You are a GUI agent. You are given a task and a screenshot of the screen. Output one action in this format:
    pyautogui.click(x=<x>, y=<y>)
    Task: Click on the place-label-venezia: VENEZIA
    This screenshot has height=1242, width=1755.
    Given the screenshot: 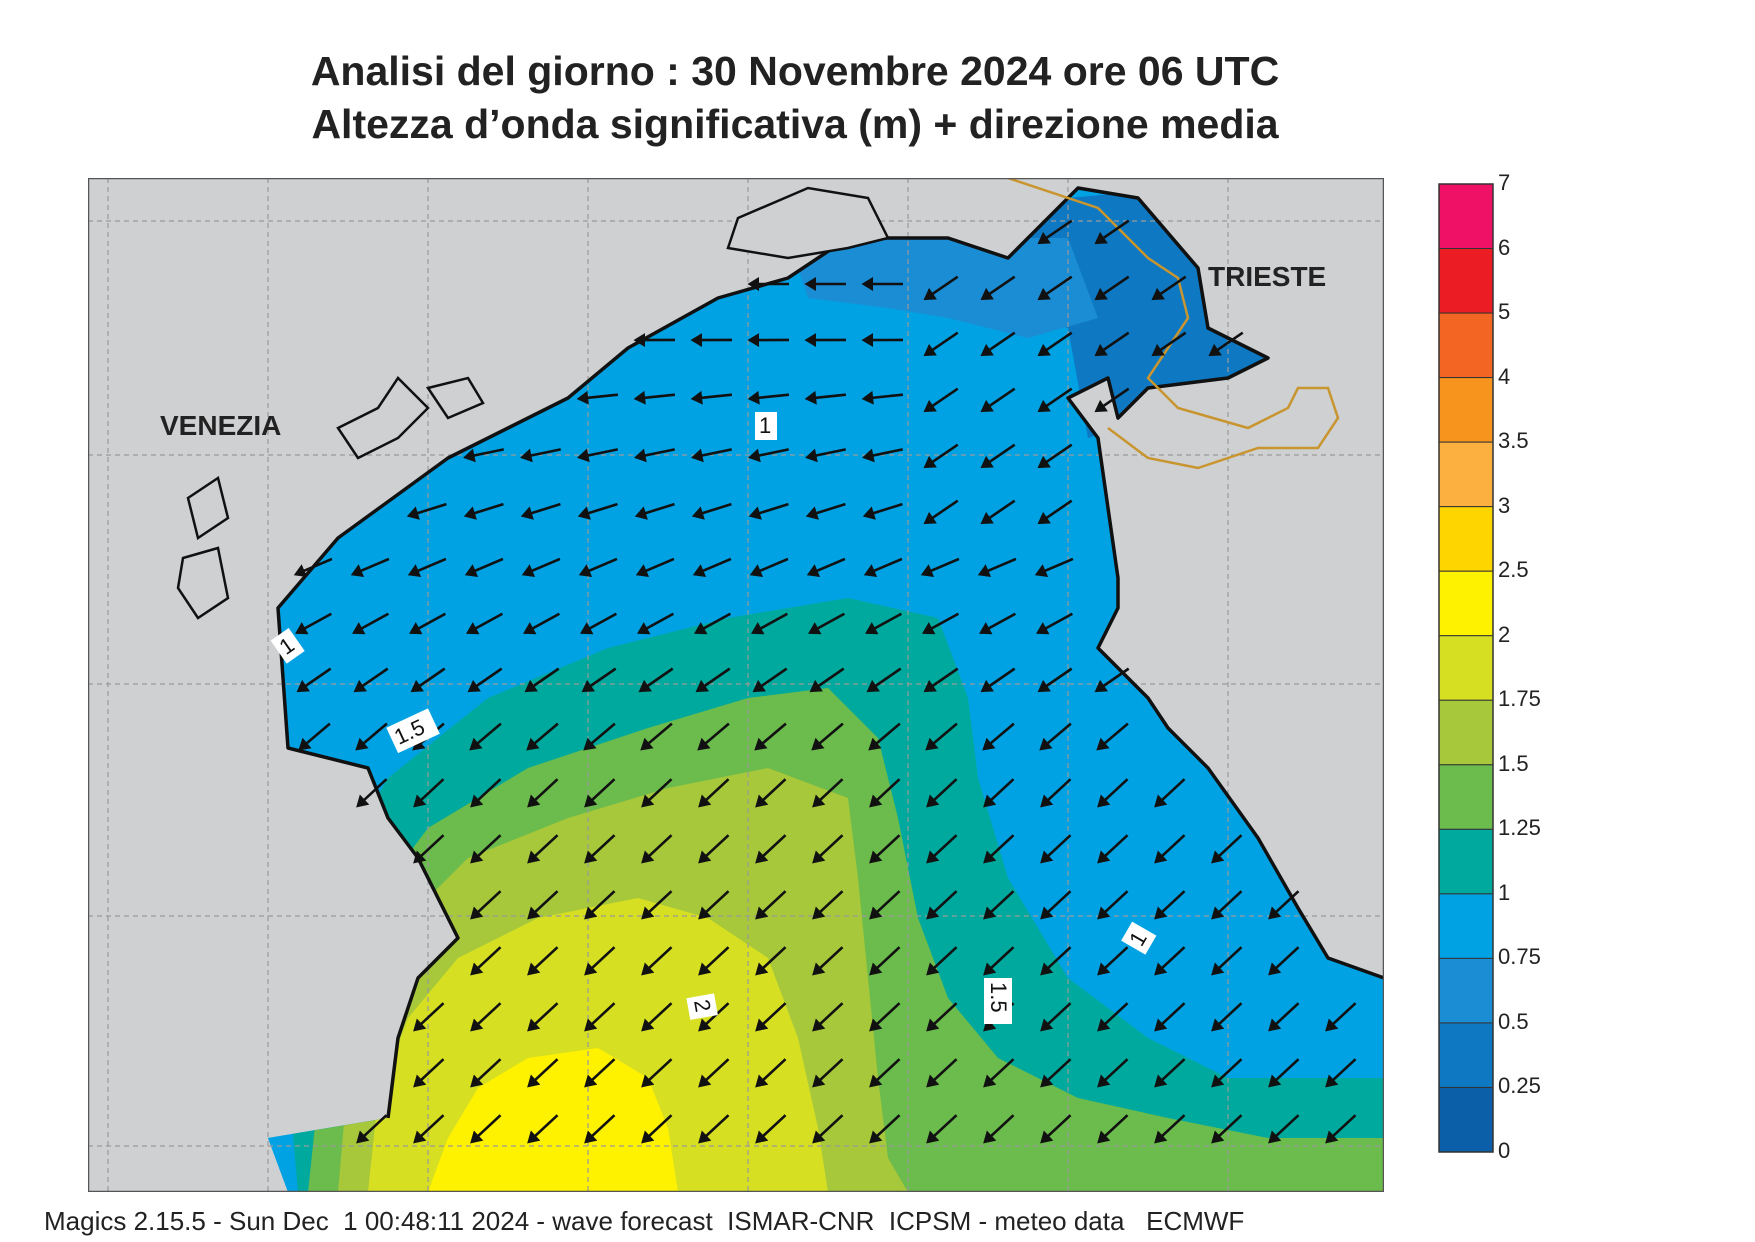 What is the action you would take?
    pyautogui.click(x=220, y=425)
    